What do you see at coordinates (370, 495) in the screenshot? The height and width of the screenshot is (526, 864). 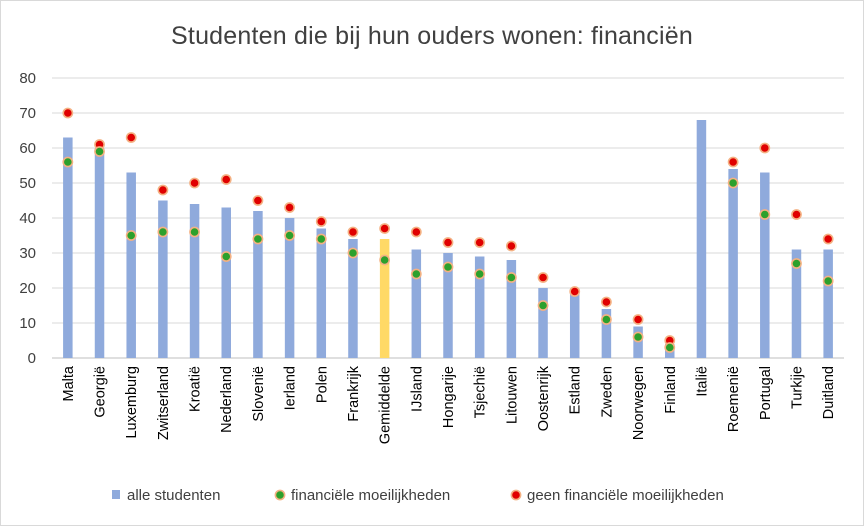 I see `legend-label: financiële moeilijkheden` at bounding box center [370, 495].